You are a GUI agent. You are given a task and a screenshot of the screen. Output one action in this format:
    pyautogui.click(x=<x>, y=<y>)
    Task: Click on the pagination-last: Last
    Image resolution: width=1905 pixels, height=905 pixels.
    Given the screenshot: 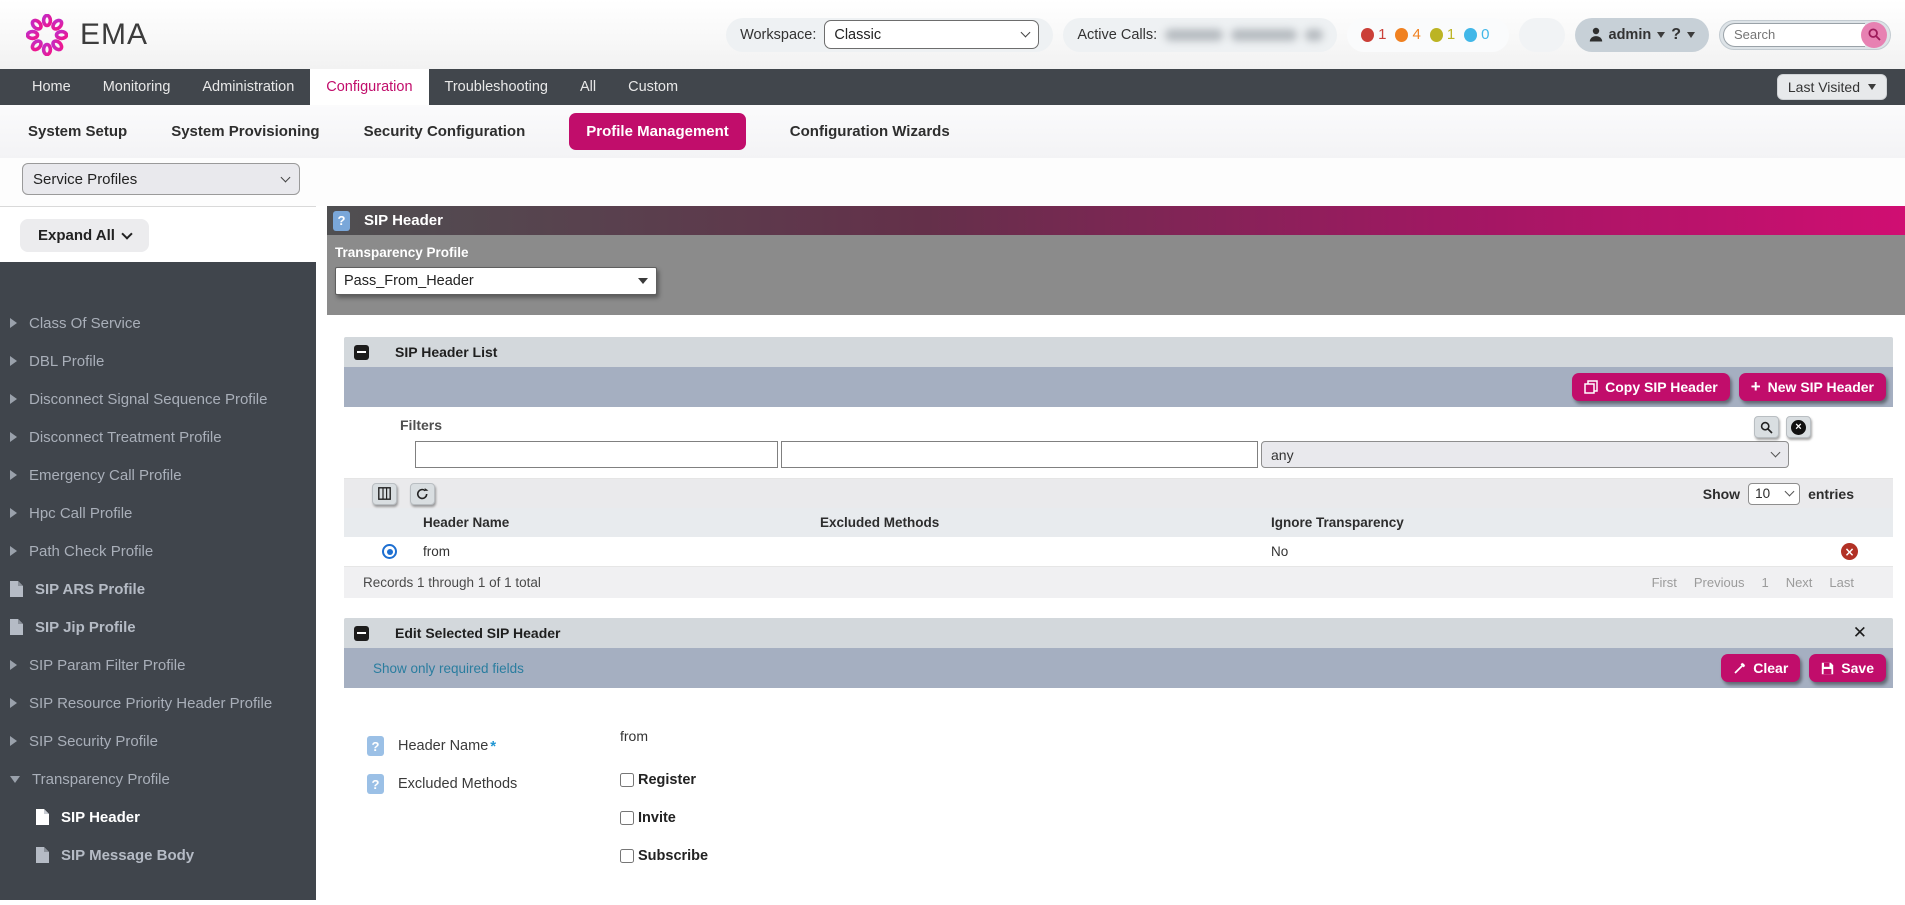 What is the action you would take?
    pyautogui.click(x=1841, y=582)
    